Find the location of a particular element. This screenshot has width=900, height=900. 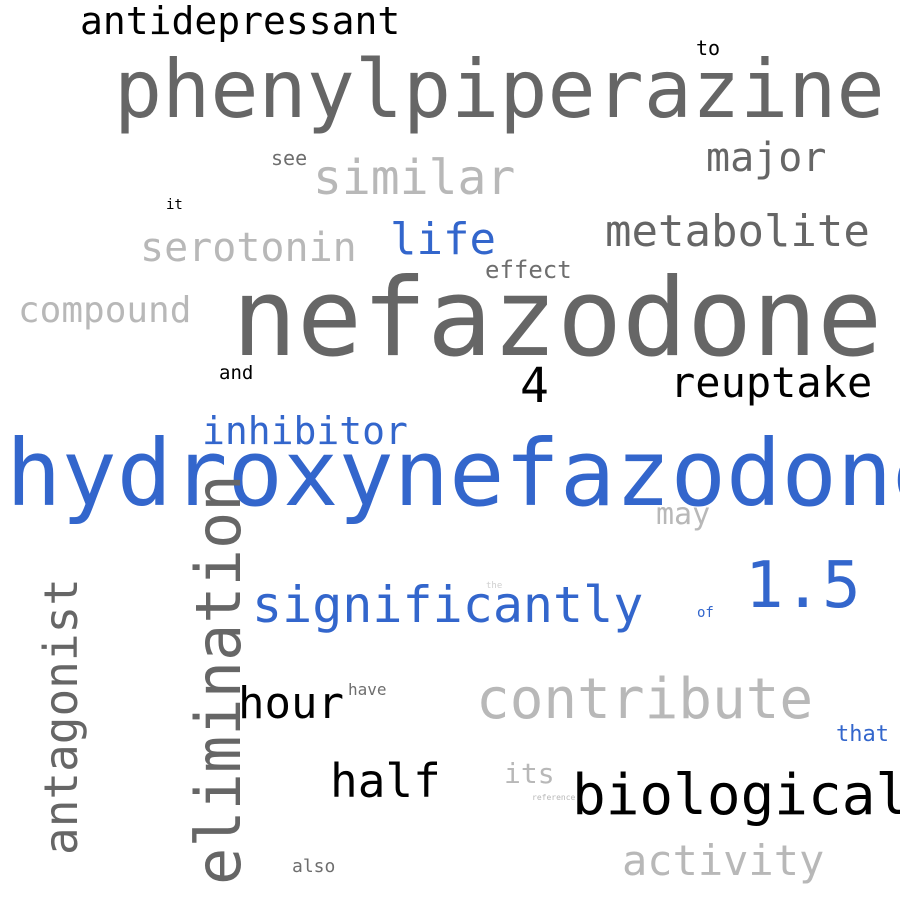

word-inhibitor: inhibitor is located at coordinates (305, 431).